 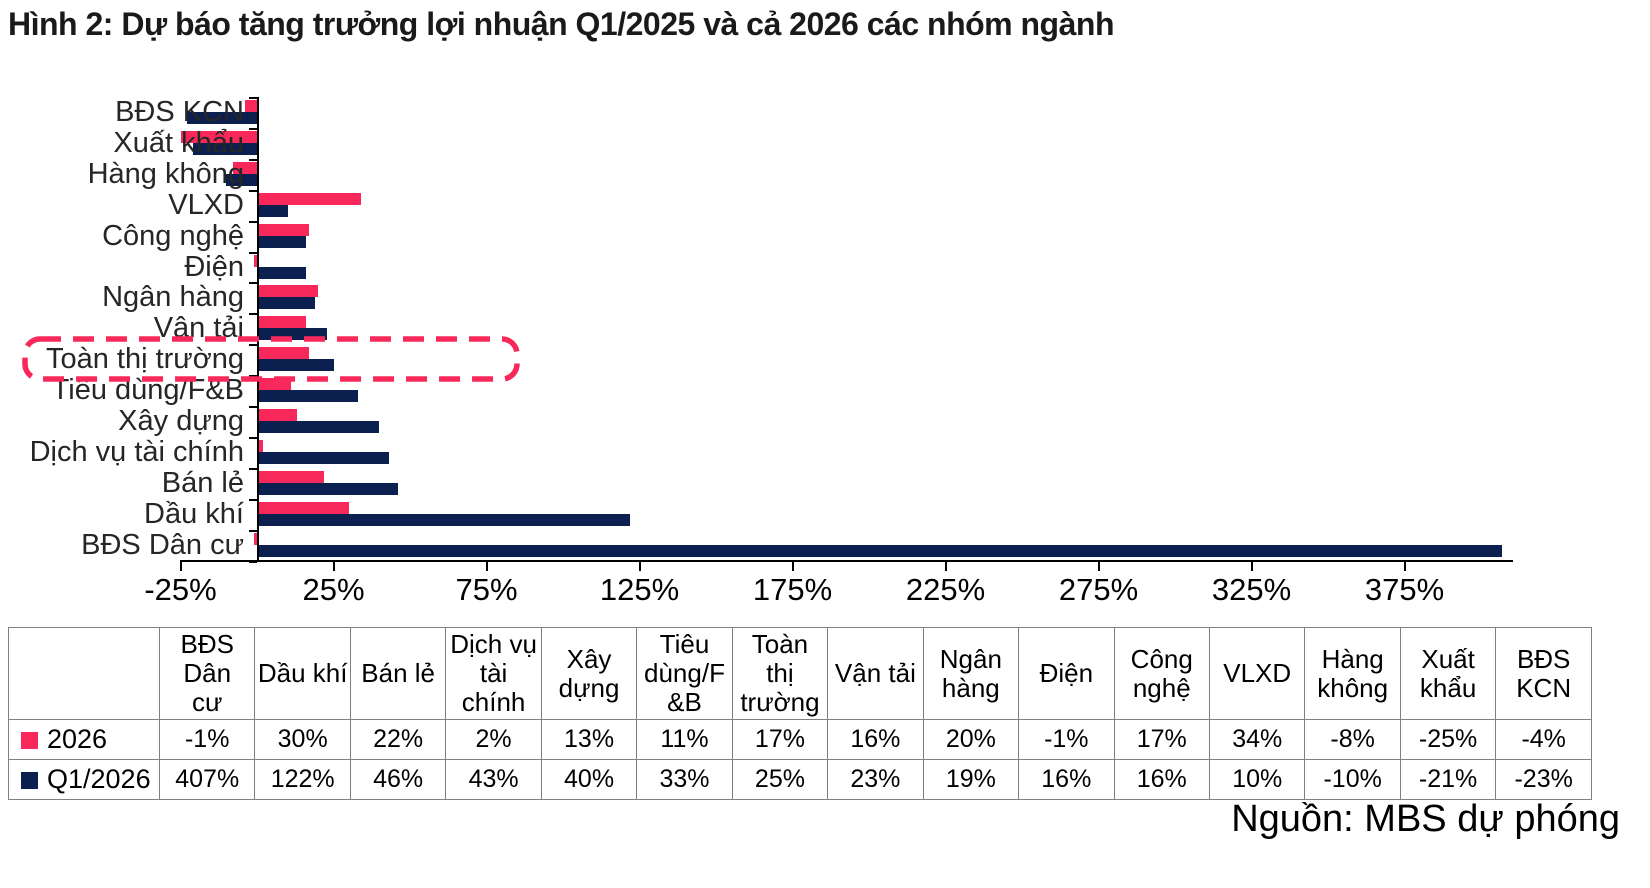 I want to click on table-cell: 407%, so click(x=207, y=780).